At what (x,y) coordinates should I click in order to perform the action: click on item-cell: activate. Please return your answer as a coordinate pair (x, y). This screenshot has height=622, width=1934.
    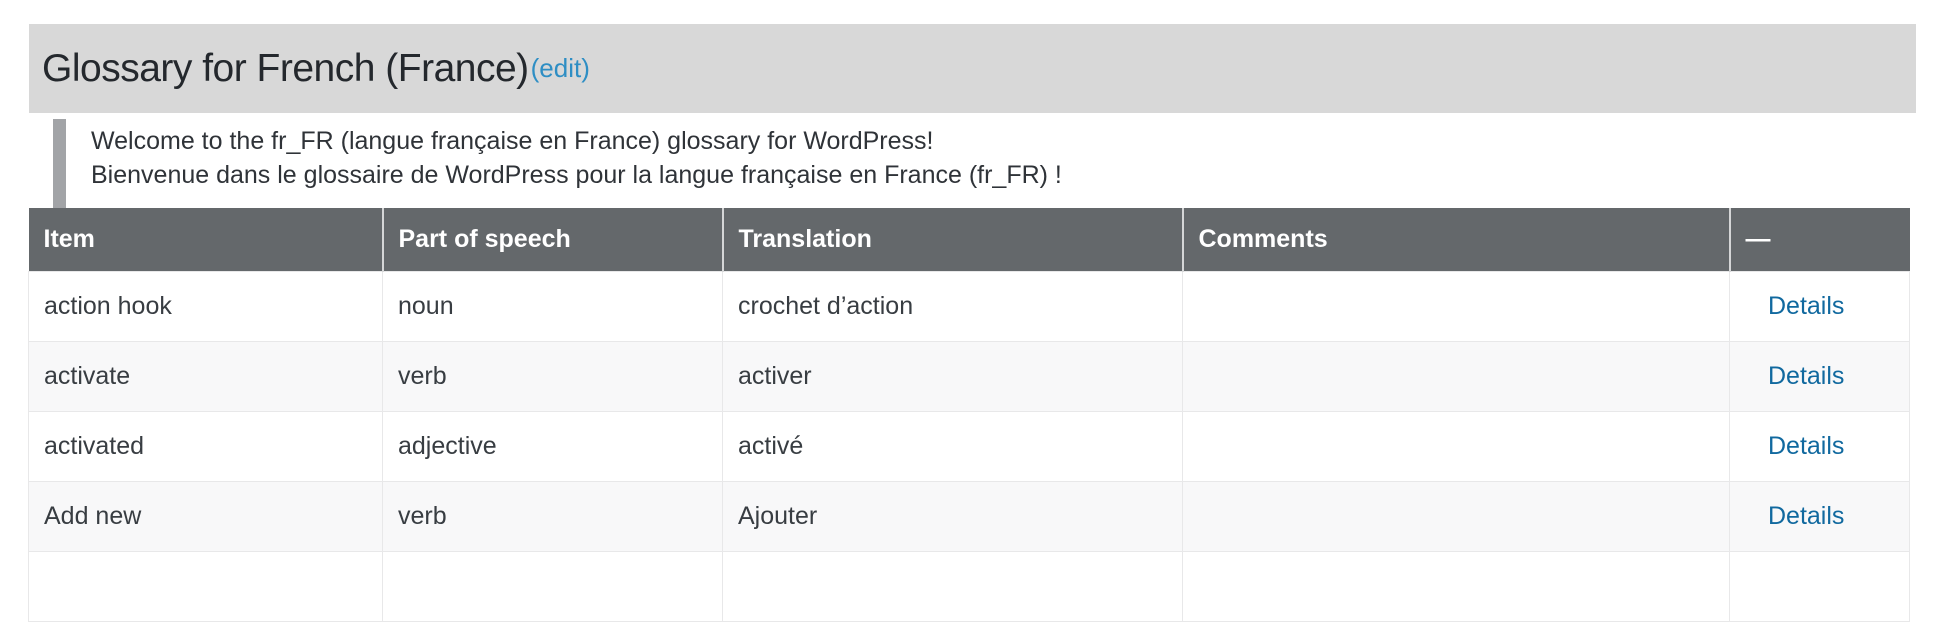
    Looking at the image, I should click on (205, 376).